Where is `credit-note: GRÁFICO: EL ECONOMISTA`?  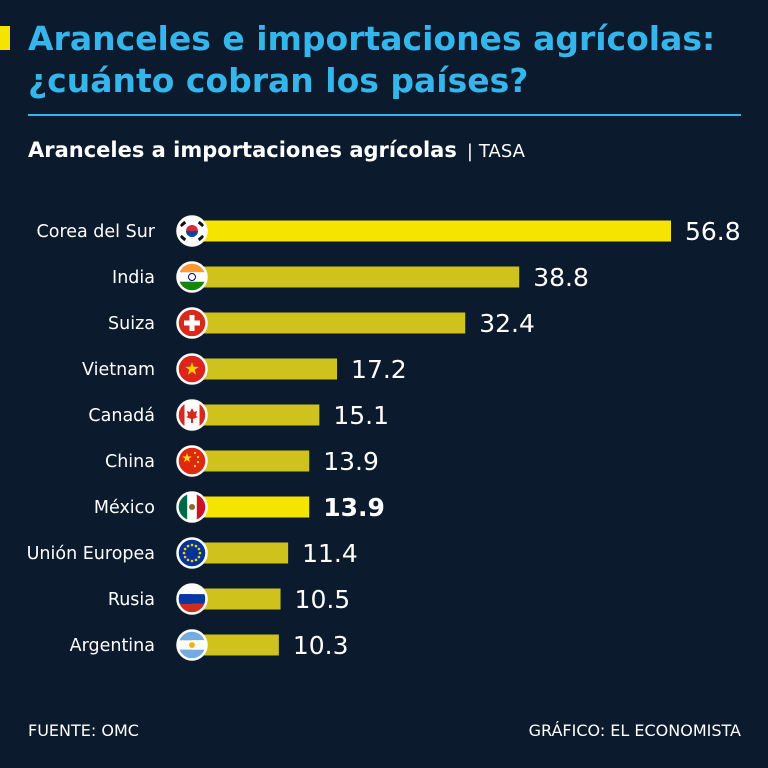 credit-note: GRÁFICO: EL ECONOMISTA is located at coordinates (634, 730).